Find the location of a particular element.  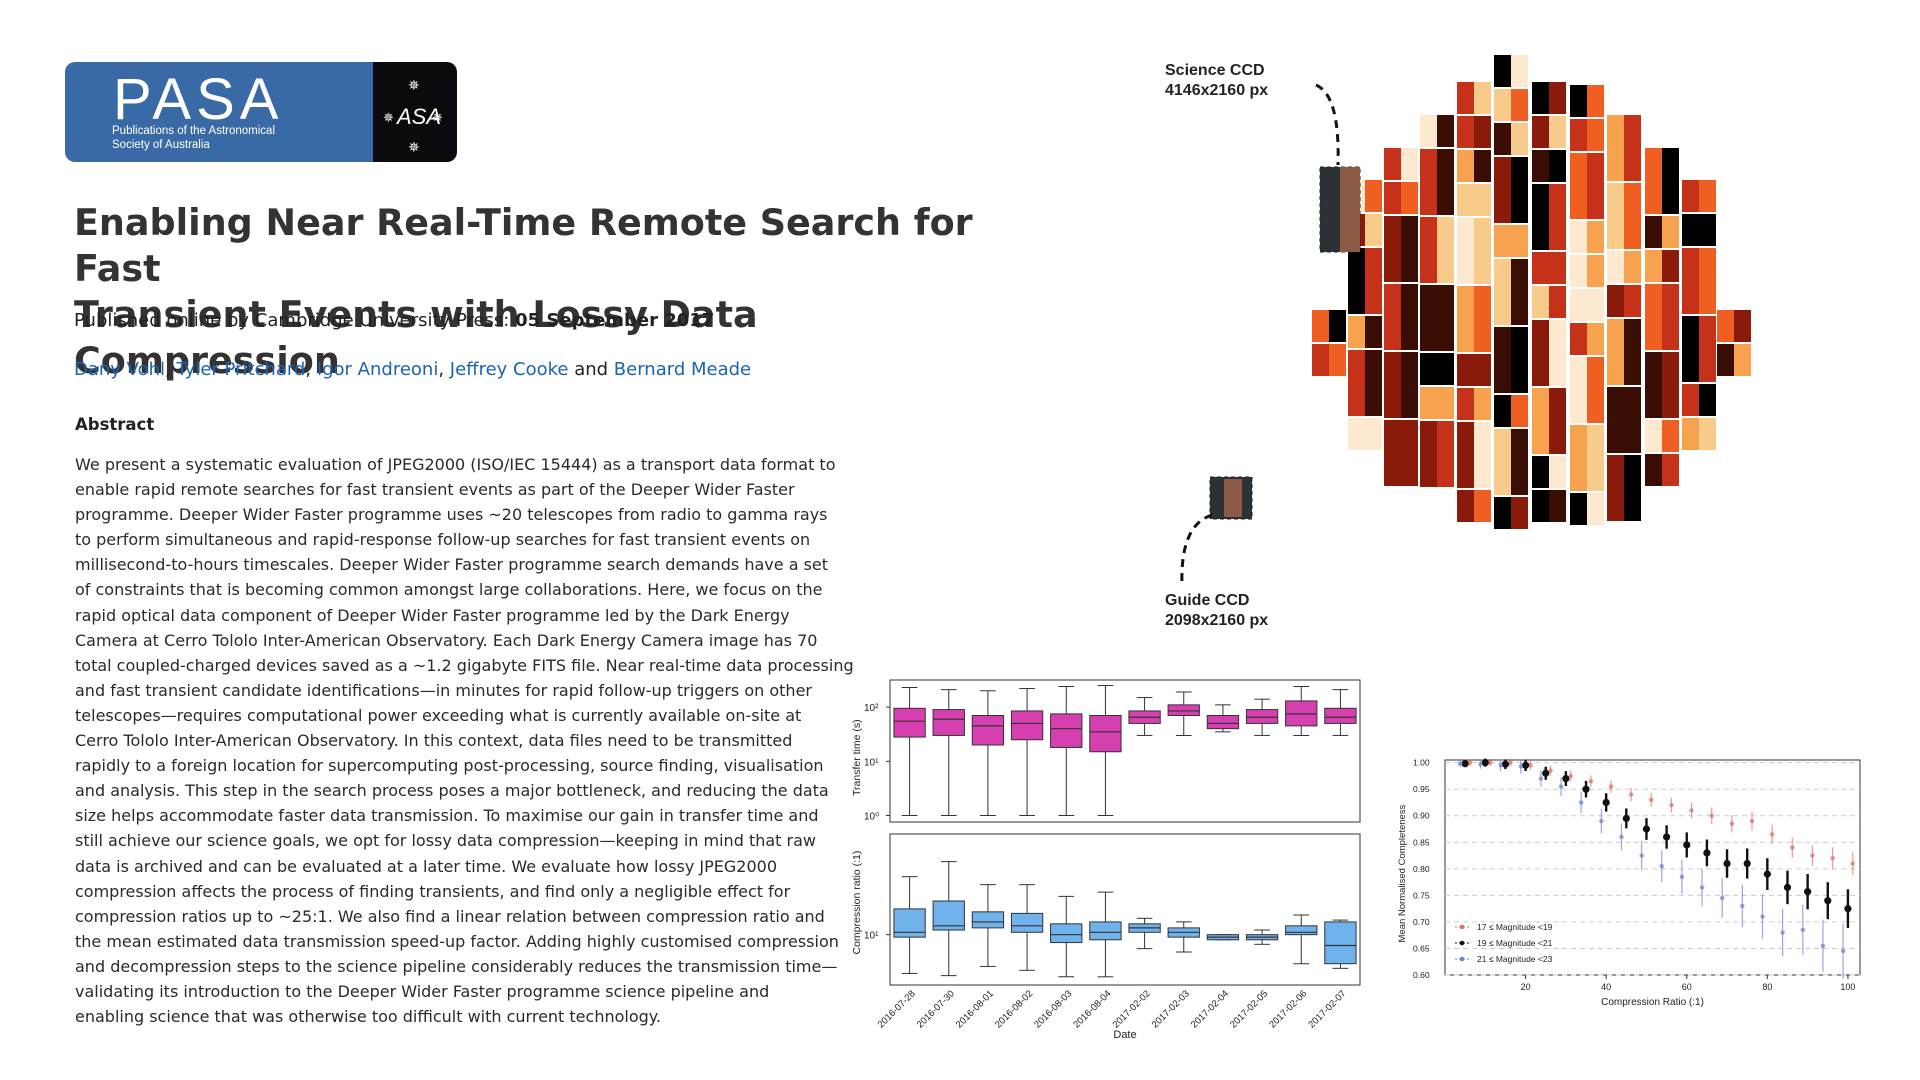

author-link: Dany Vohl is located at coordinates (120, 369).